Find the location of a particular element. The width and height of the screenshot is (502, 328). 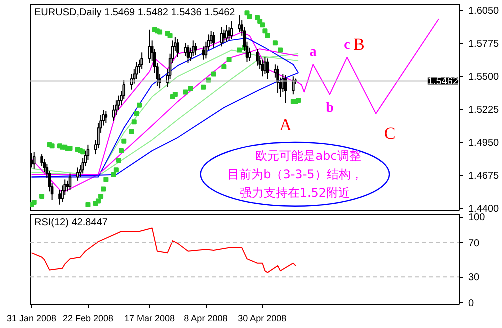

x-tick-label: 22 Feb 2008 is located at coordinates (88, 319).